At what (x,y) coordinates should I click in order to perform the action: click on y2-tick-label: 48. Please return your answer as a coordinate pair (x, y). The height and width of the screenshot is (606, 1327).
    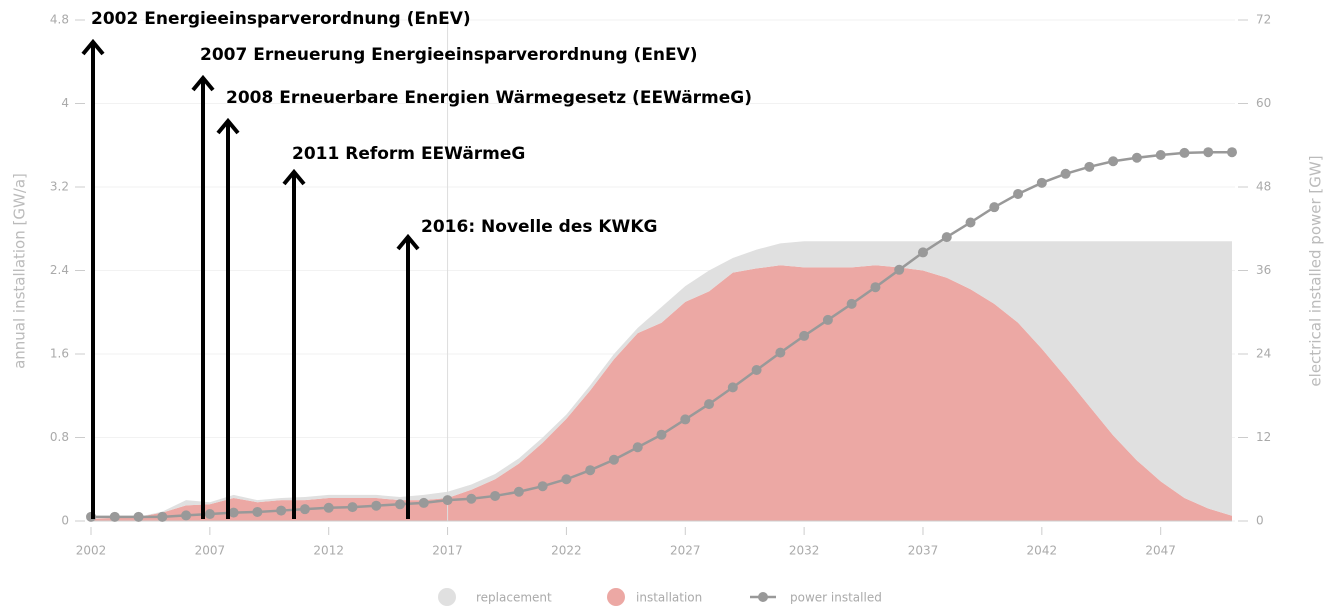
    Looking at the image, I should click on (1263, 187).